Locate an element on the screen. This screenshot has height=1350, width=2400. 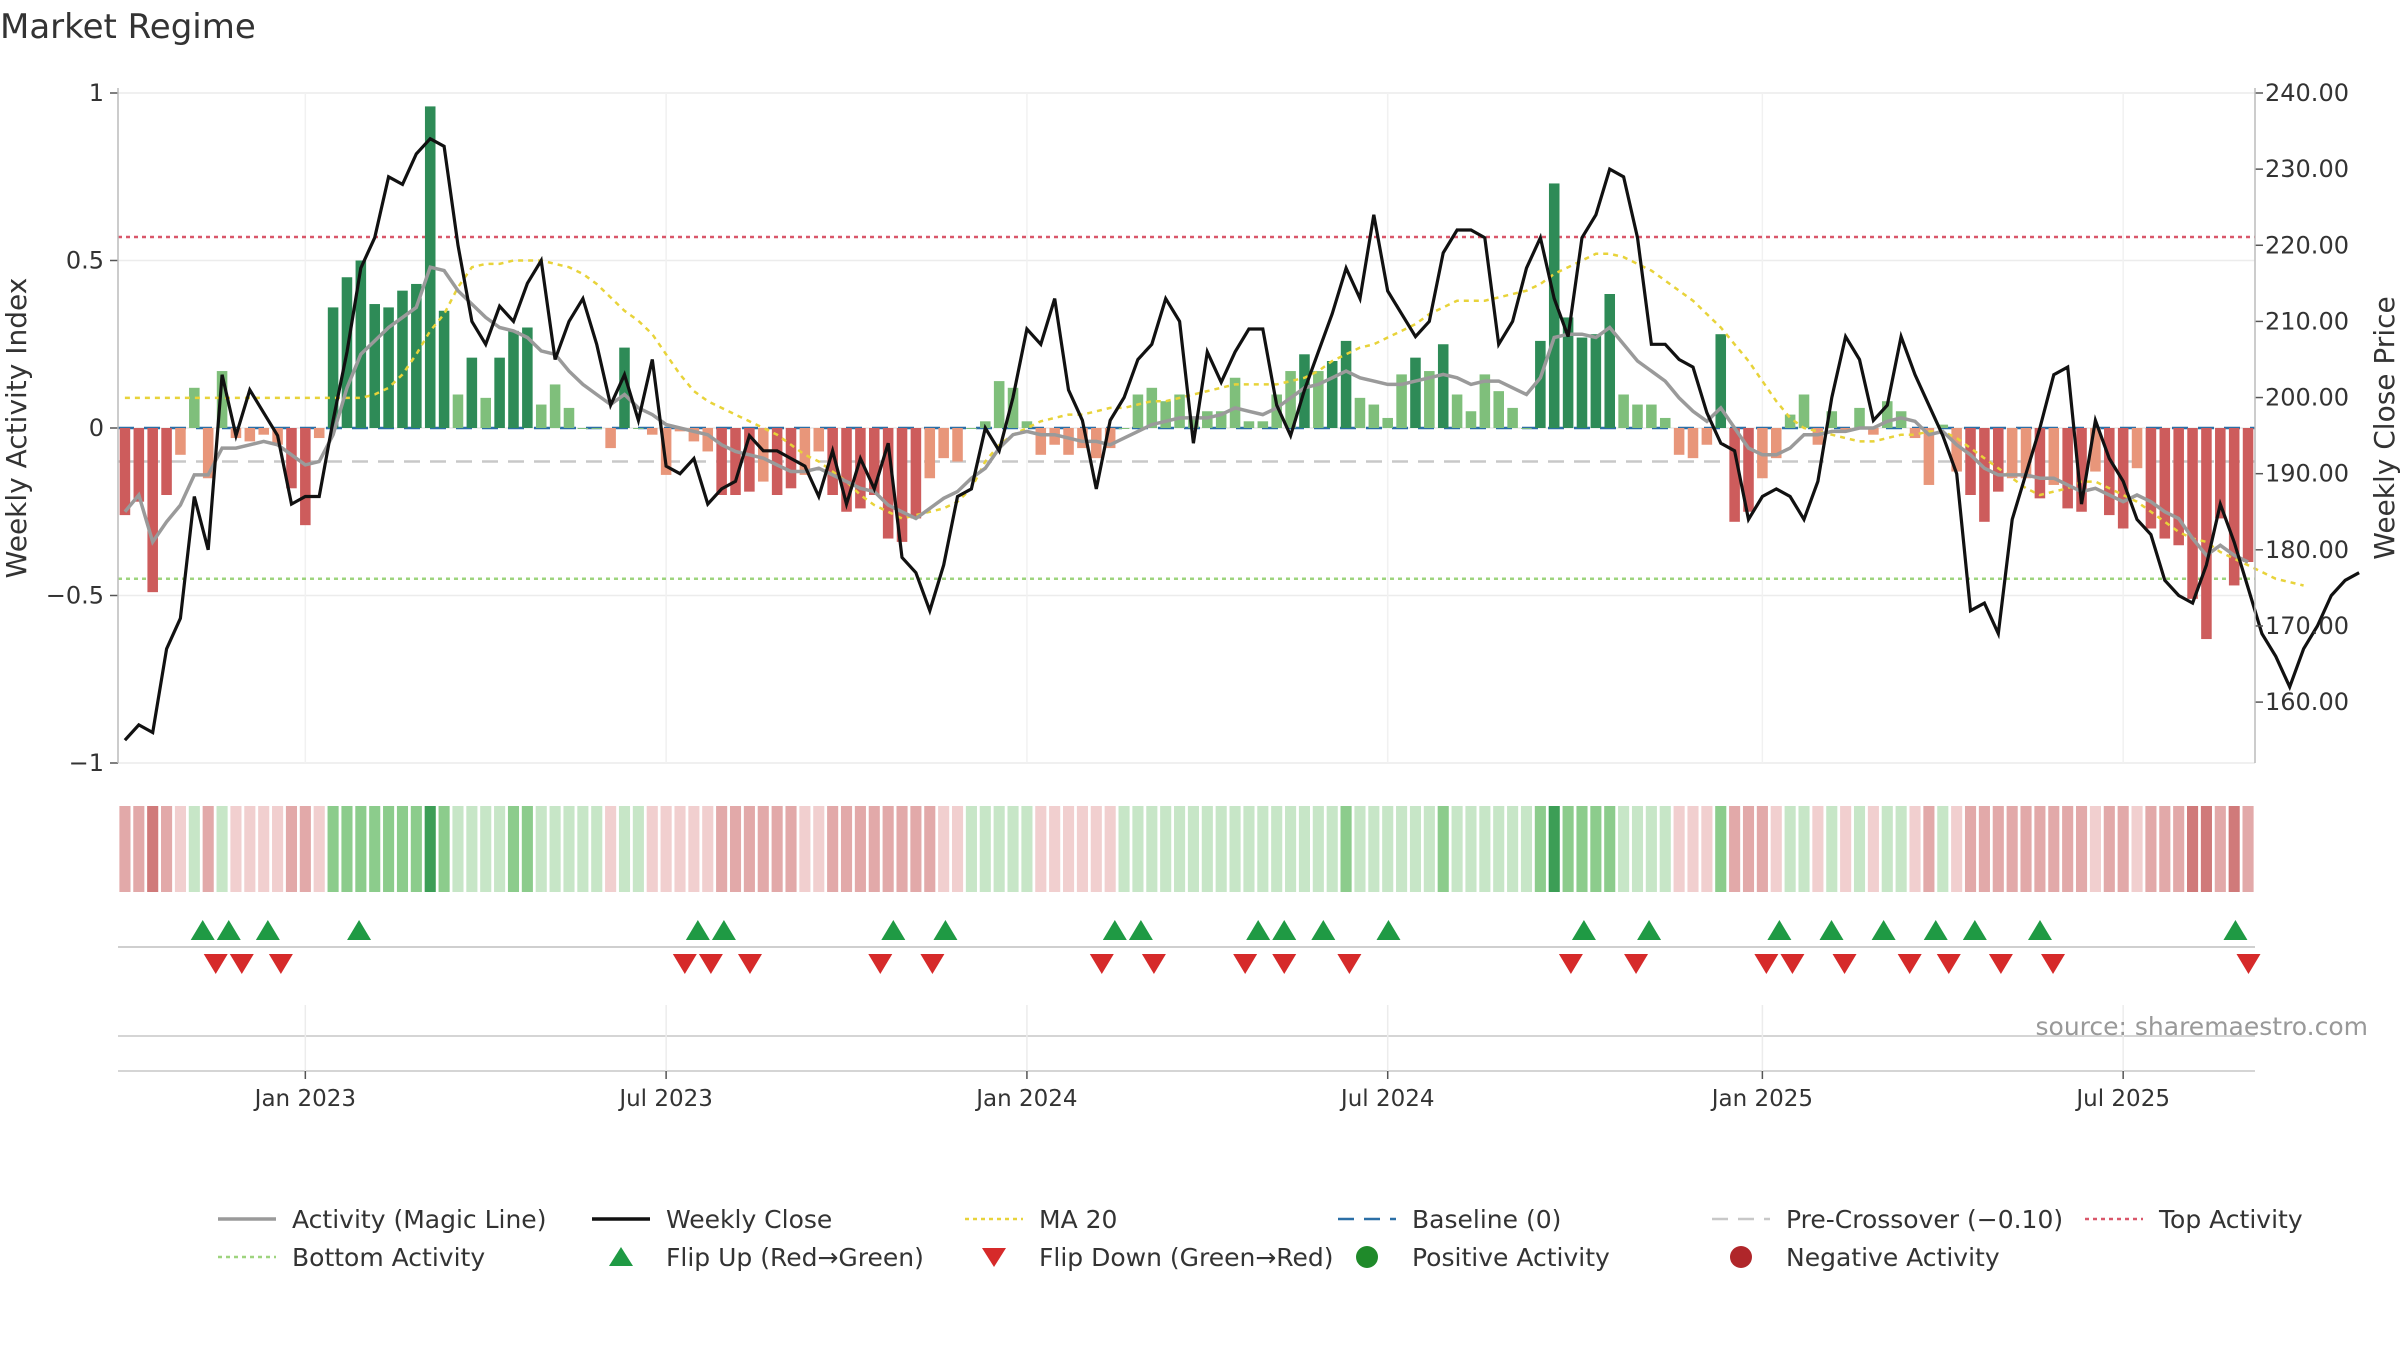
legend-label: Pre-Crossover (−0.10) is located at coordinates (1924, 1219).